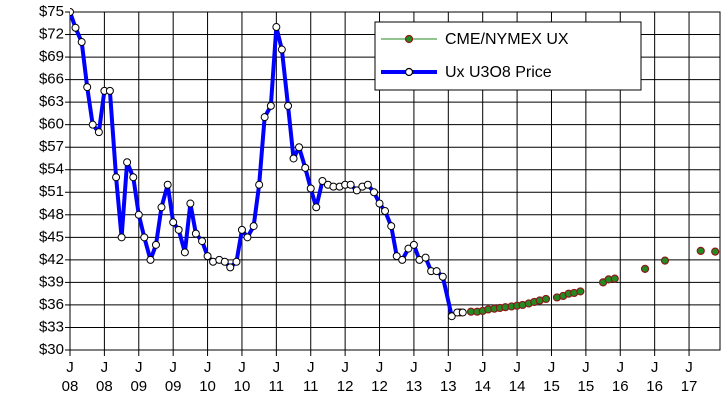 The image size is (726, 408). What do you see at coordinates (70, 377) in the screenshot?
I see `x-tick-label: J 08` at bounding box center [70, 377].